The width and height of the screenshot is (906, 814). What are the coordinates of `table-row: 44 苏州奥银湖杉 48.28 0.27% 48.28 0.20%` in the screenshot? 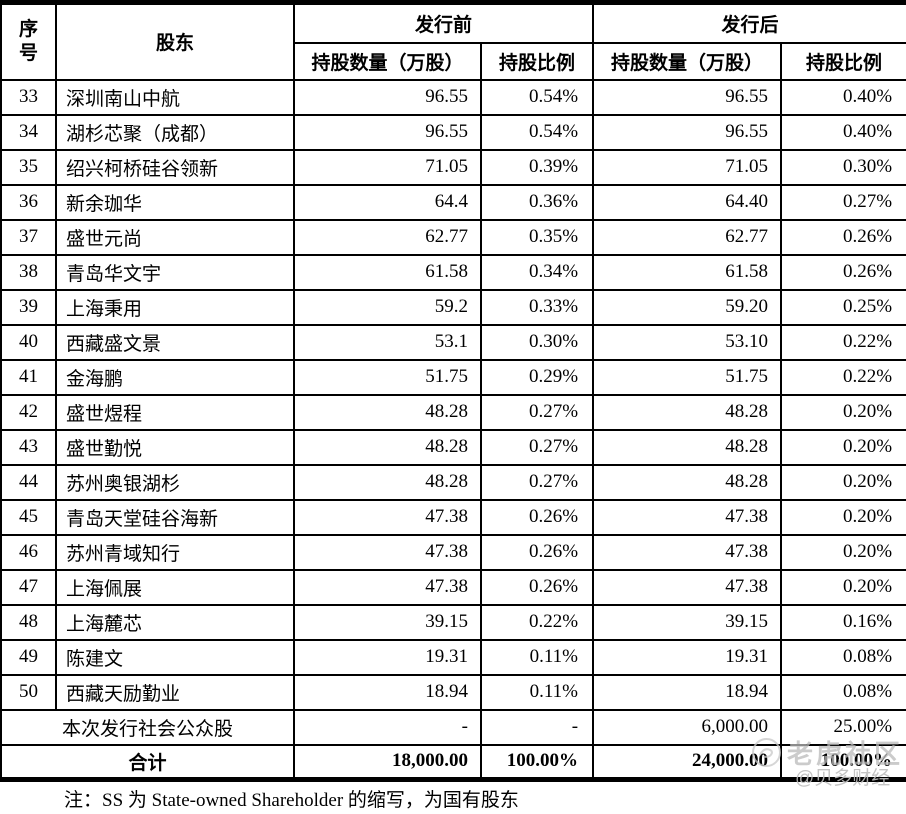 It's located at (453, 482).